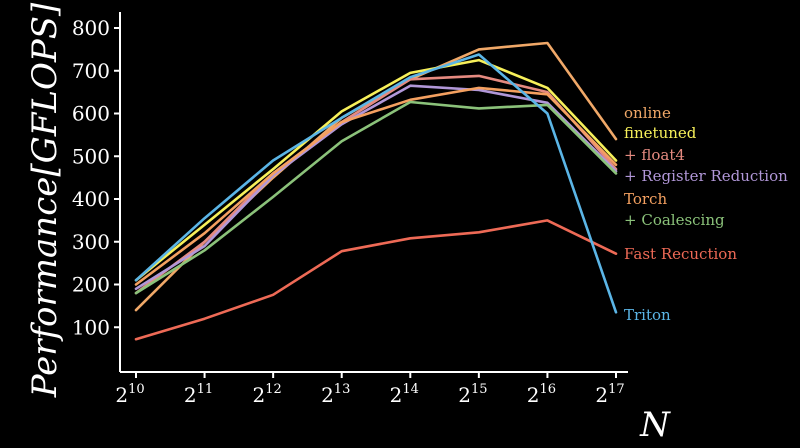 The height and width of the screenshot is (448, 800). What do you see at coordinates (616, 389) in the screenshot?
I see `x-tick-exponent: 17` at bounding box center [616, 389].